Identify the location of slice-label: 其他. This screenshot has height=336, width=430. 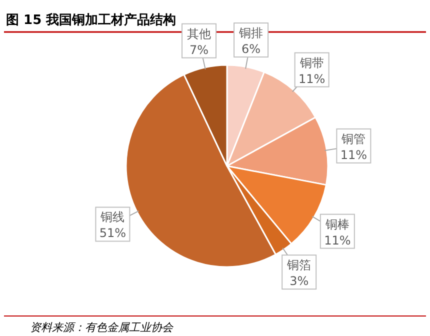
(199, 33).